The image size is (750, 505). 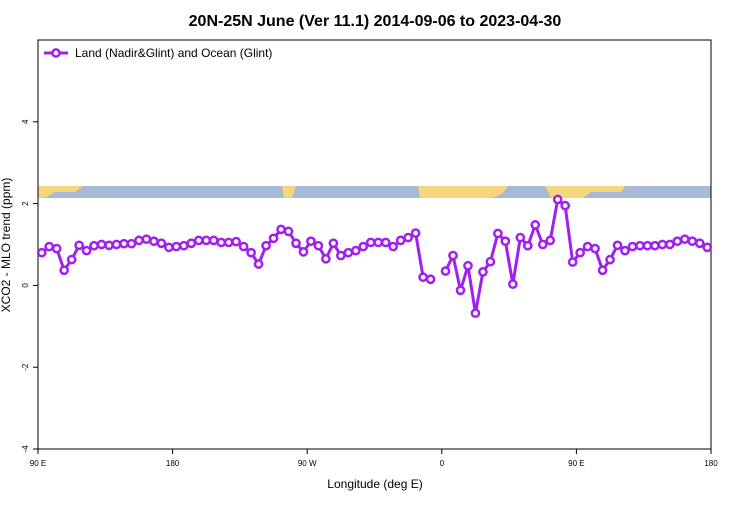 What do you see at coordinates (25, 121) in the screenshot?
I see `y-tick-label: 4` at bounding box center [25, 121].